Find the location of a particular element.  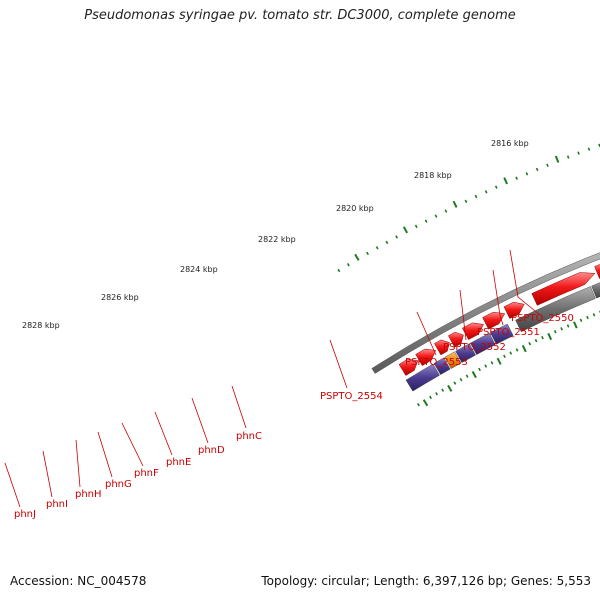

gene-label-phne: phnE is located at coordinates (178, 462).